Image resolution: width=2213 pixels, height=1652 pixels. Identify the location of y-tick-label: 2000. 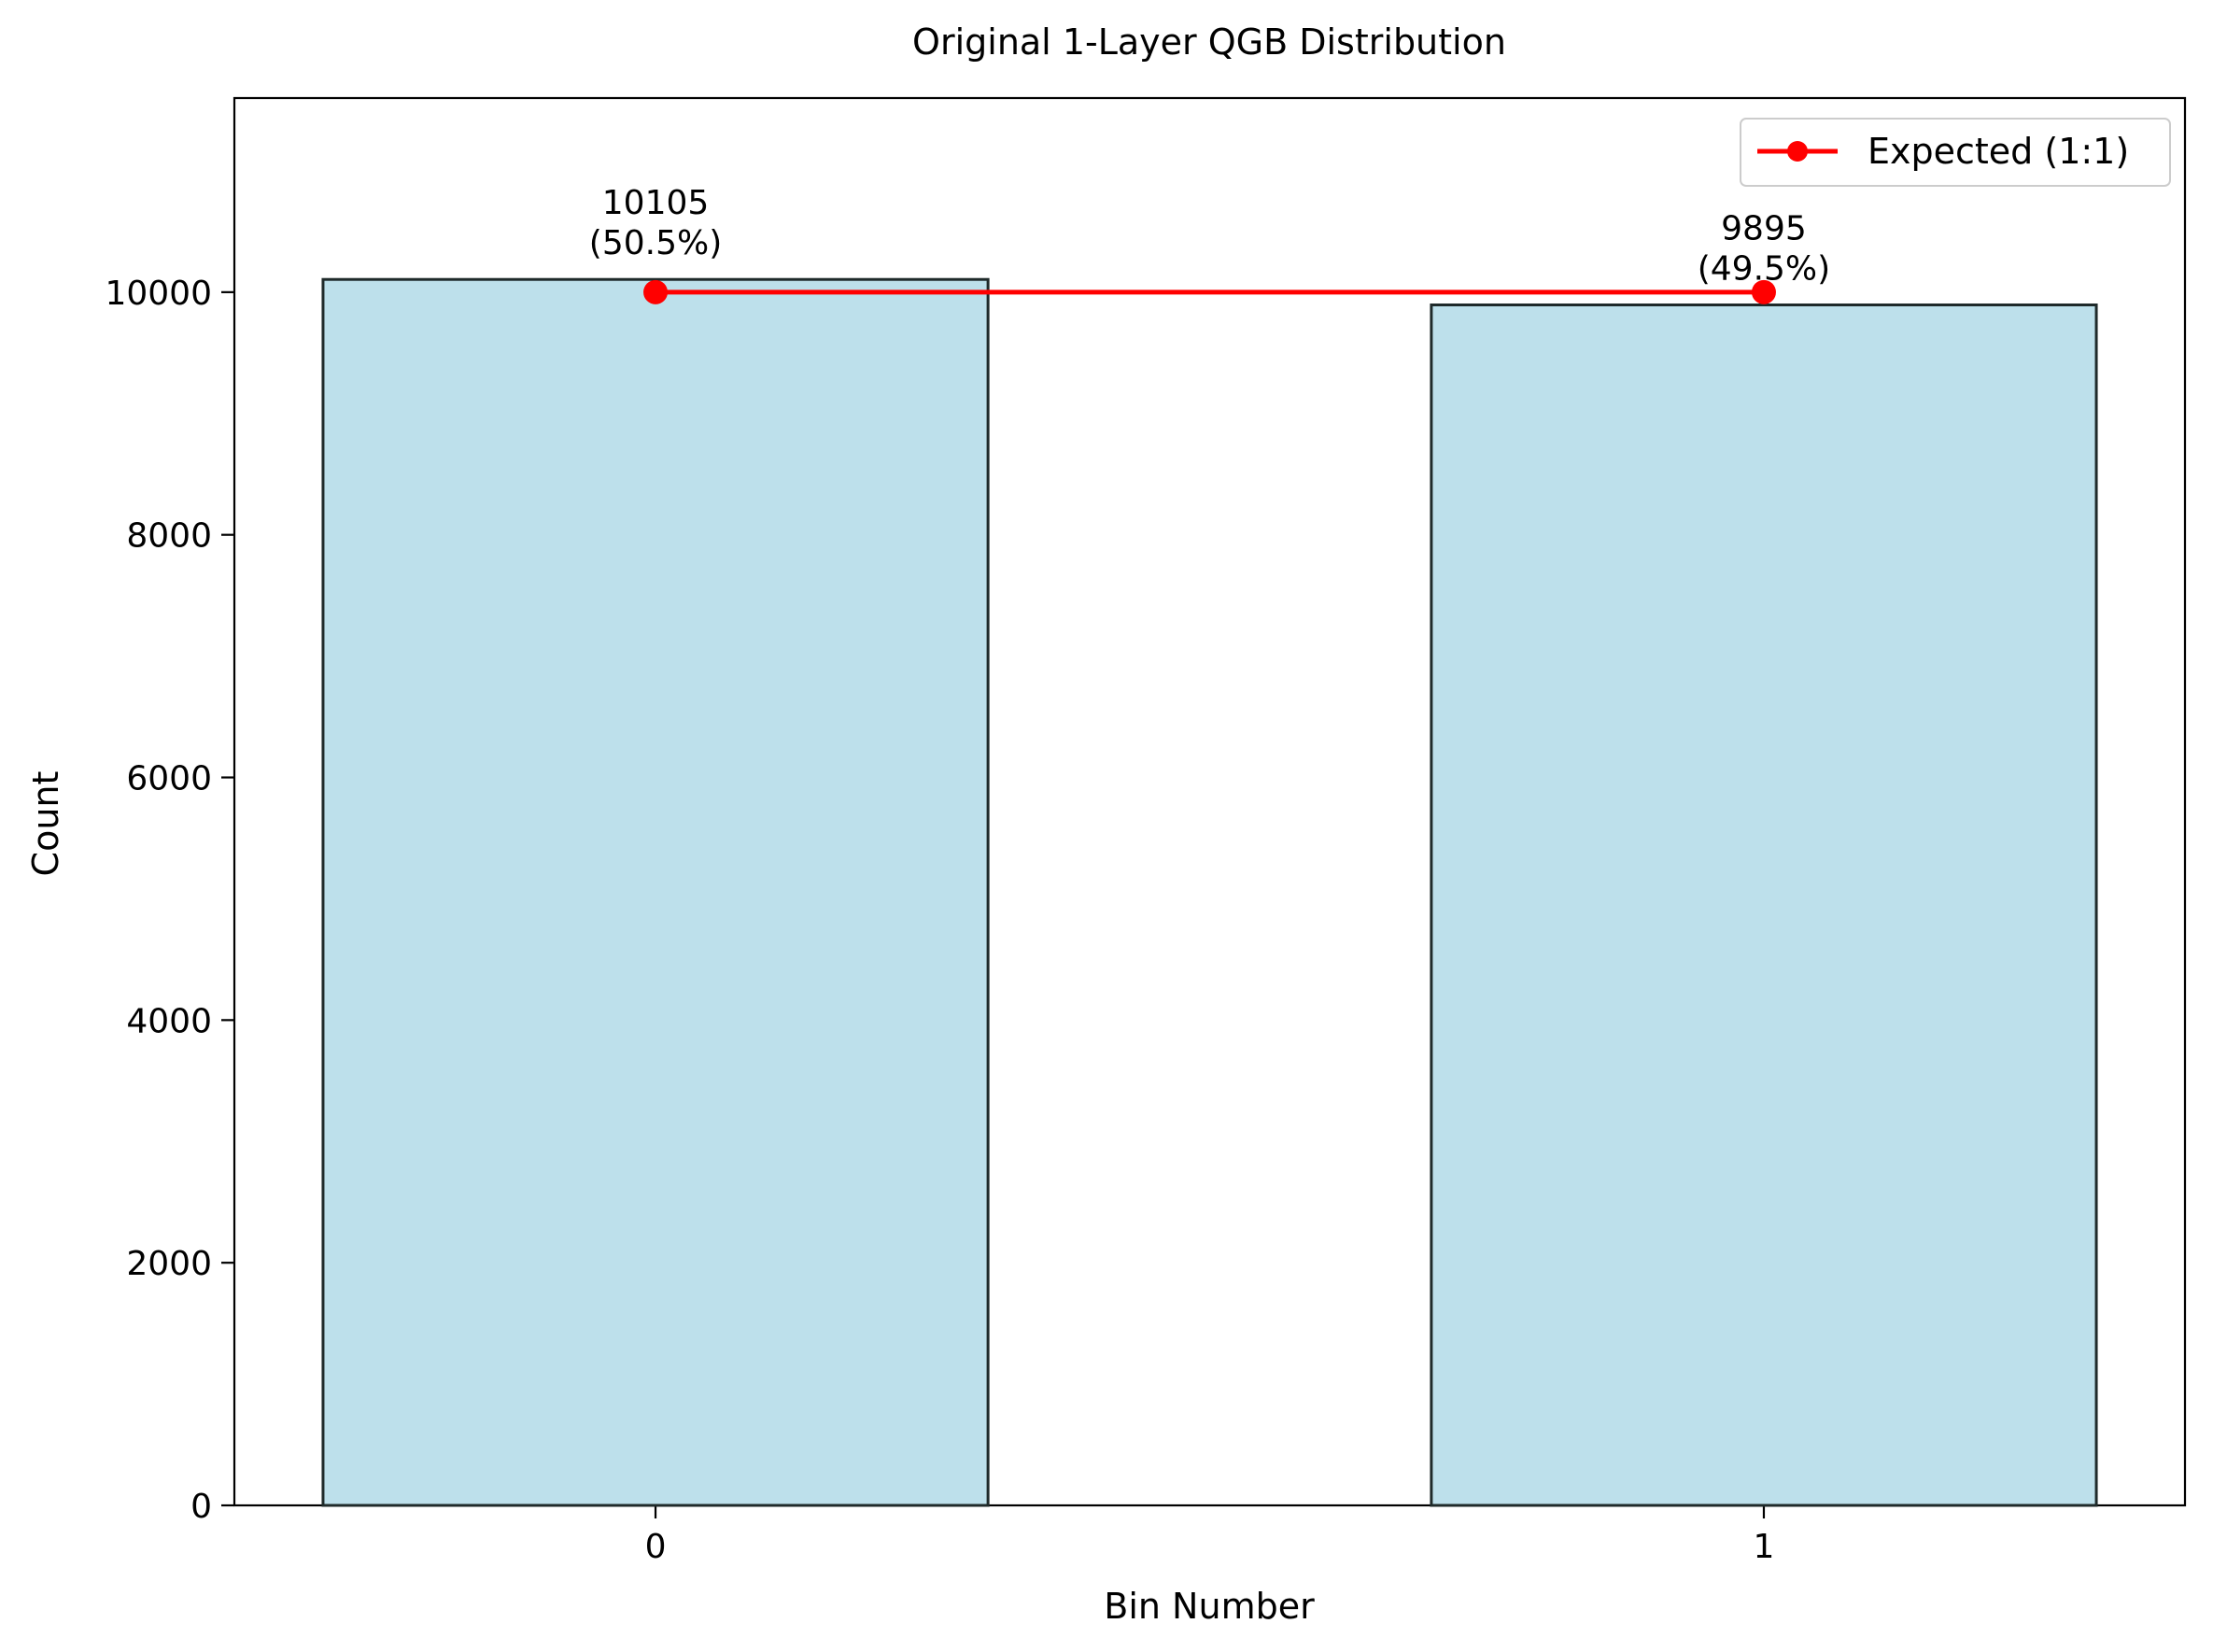
(169, 1264).